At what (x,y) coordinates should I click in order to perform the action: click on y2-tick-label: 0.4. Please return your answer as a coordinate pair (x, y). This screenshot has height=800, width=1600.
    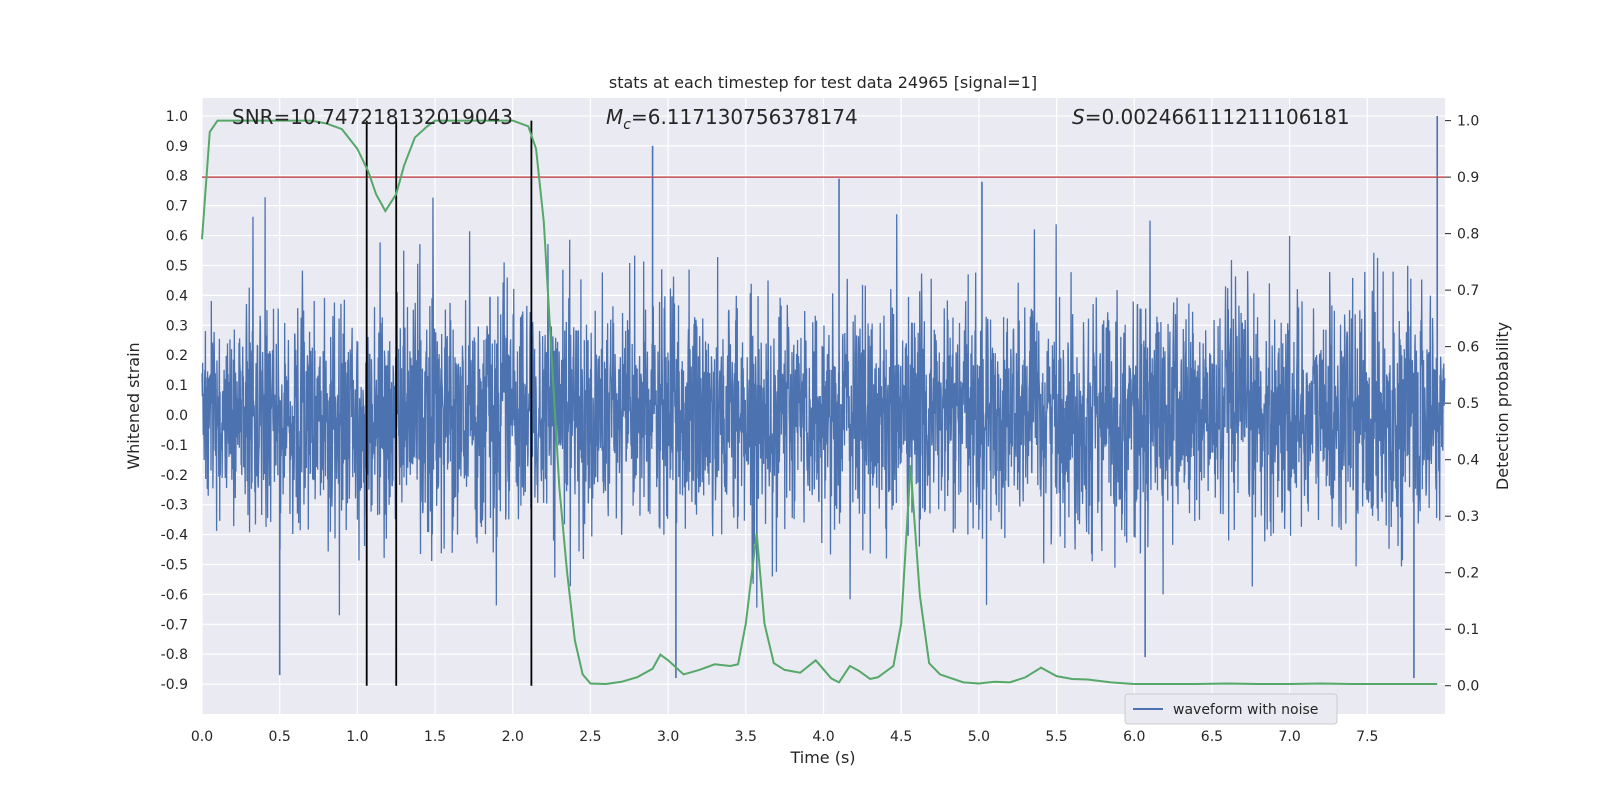
    Looking at the image, I should click on (1468, 461).